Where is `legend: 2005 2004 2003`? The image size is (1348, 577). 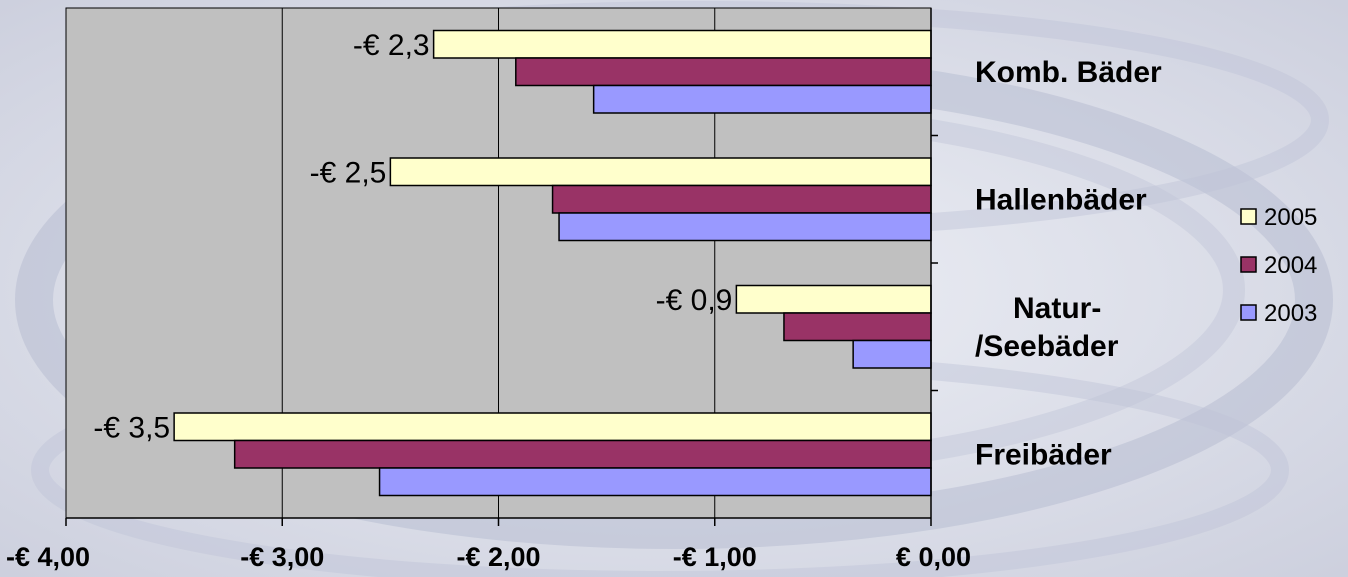
legend: 2005 2004 2003 is located at coordinates (1278, 265).